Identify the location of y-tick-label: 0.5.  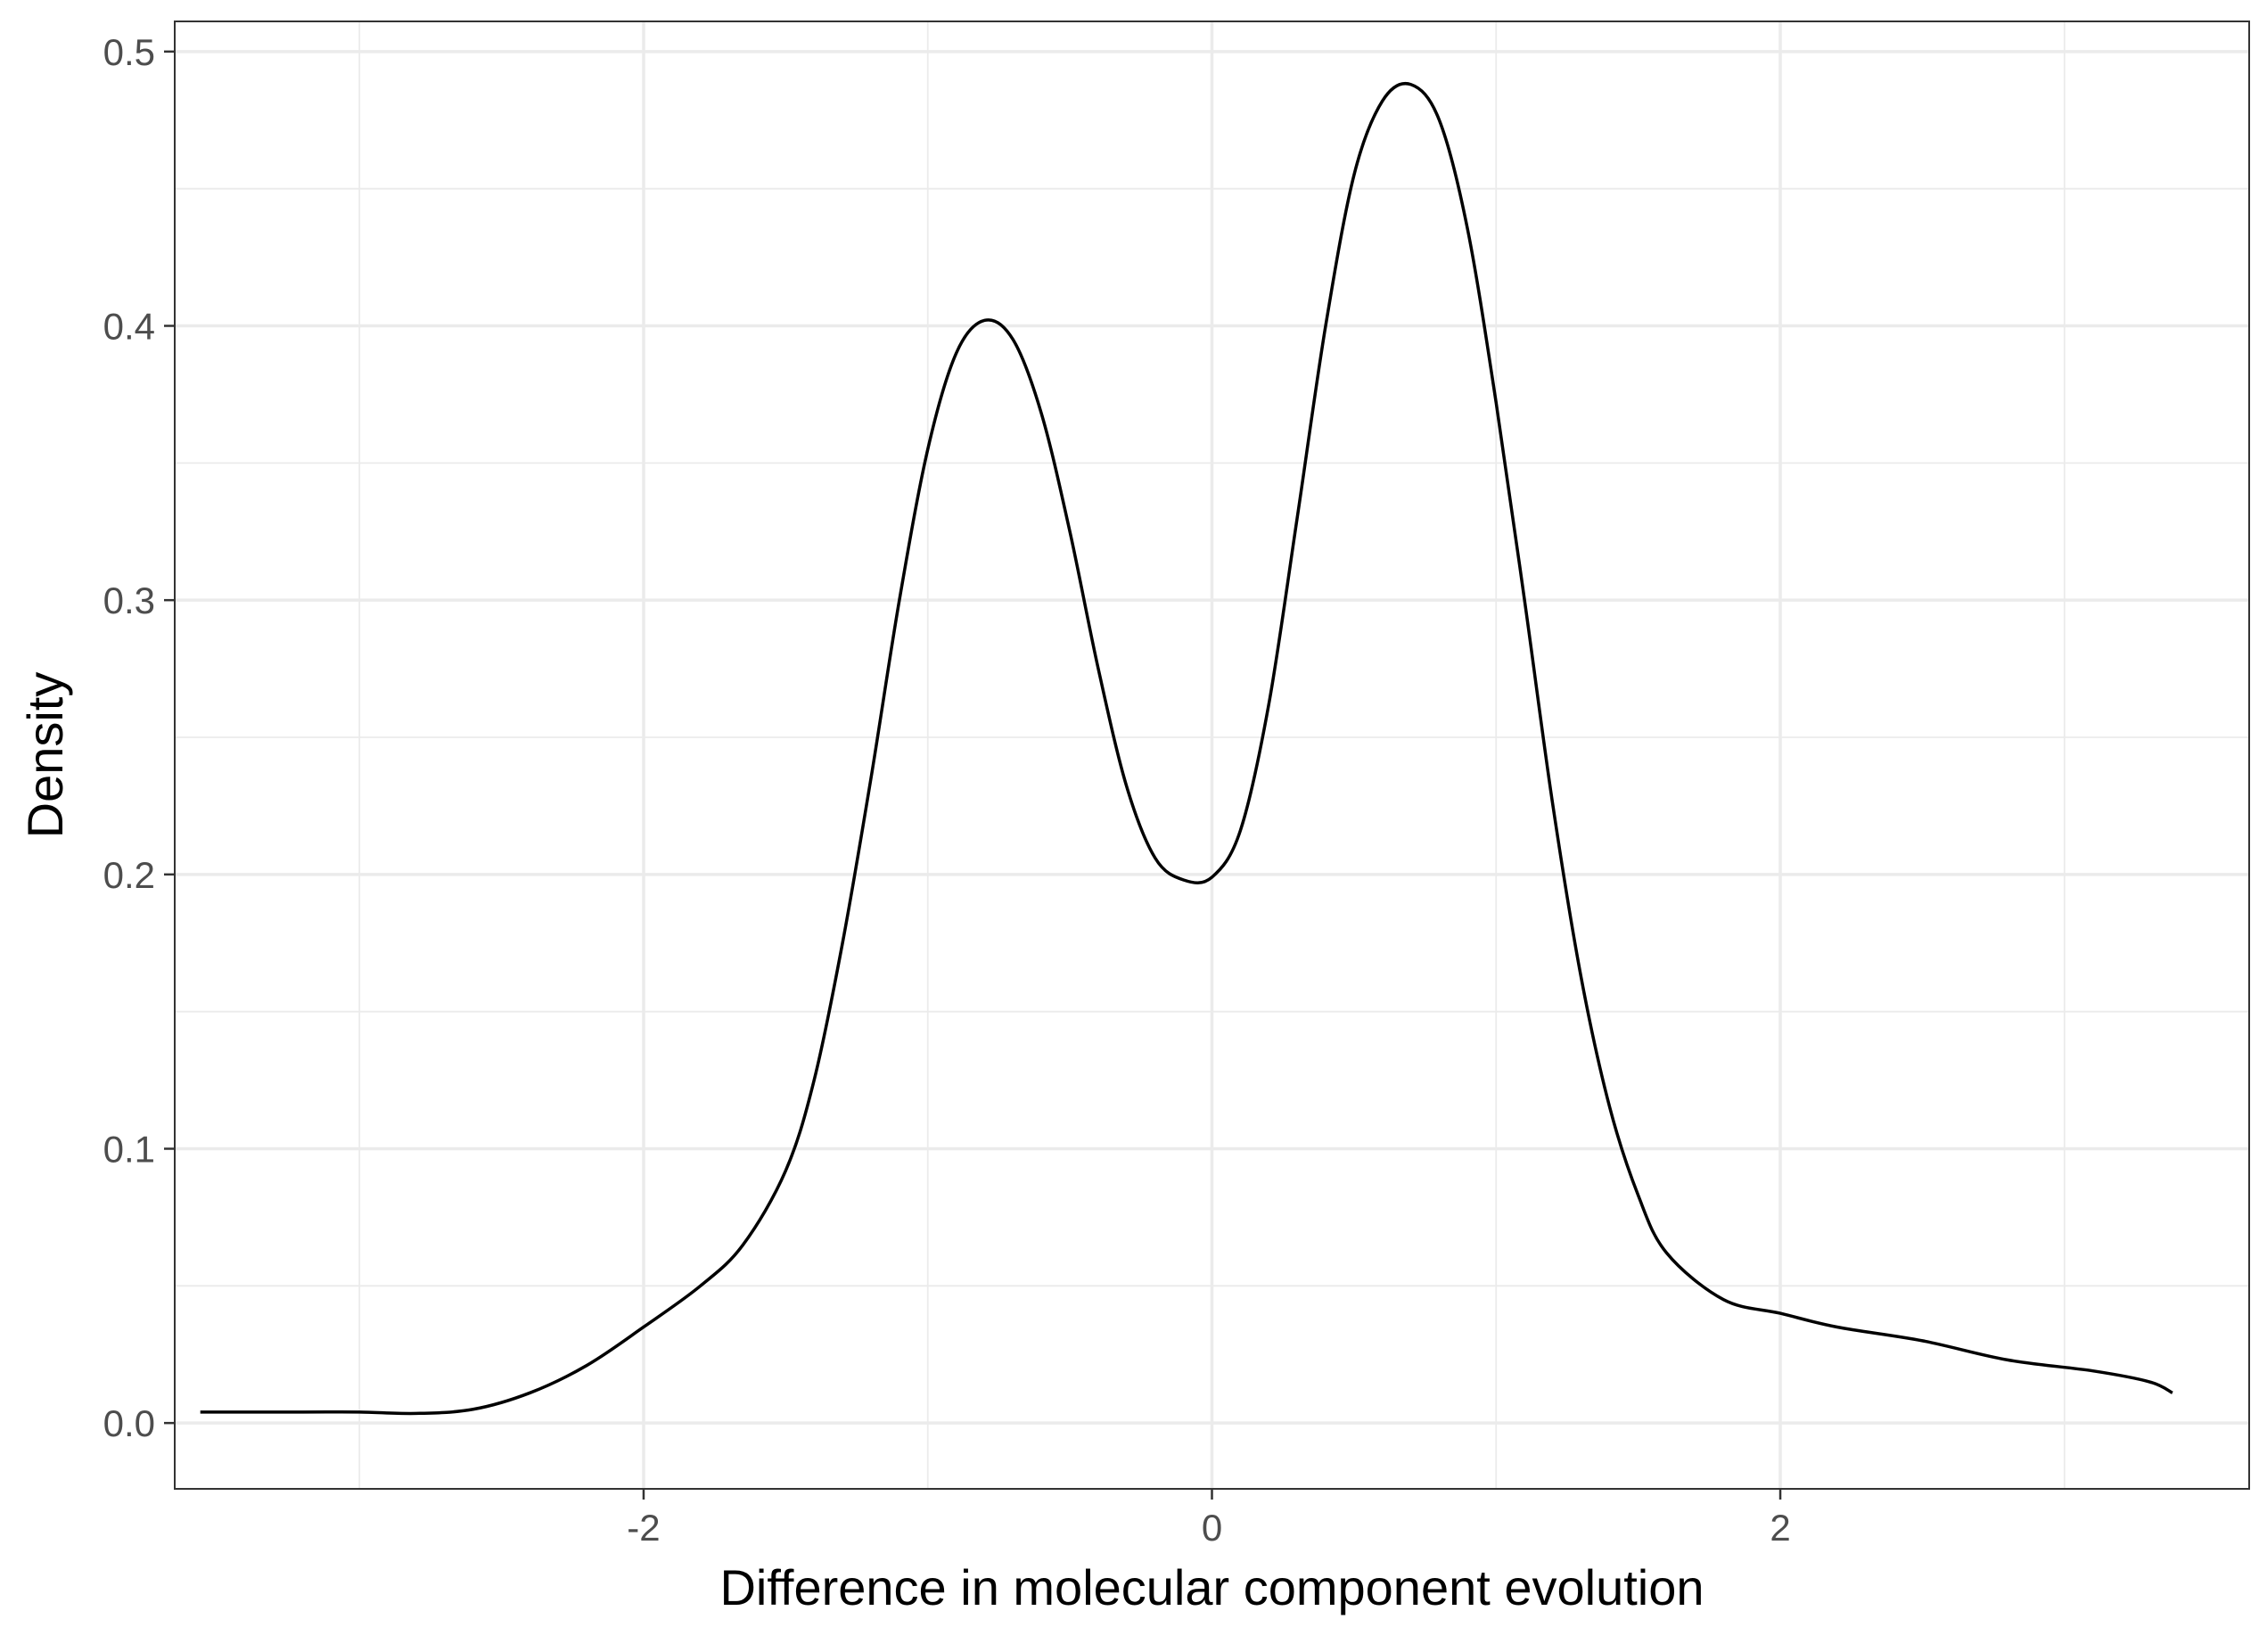
(129, 52).